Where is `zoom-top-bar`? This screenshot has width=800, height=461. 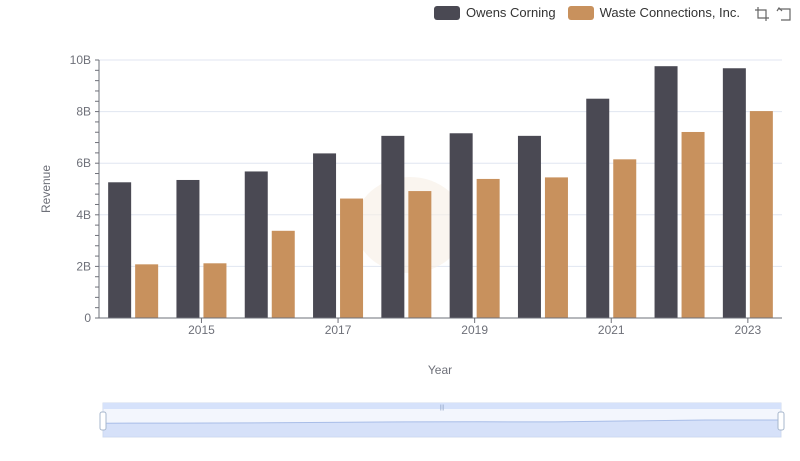
zoom-top-bar is located at coordinates (442, 406).